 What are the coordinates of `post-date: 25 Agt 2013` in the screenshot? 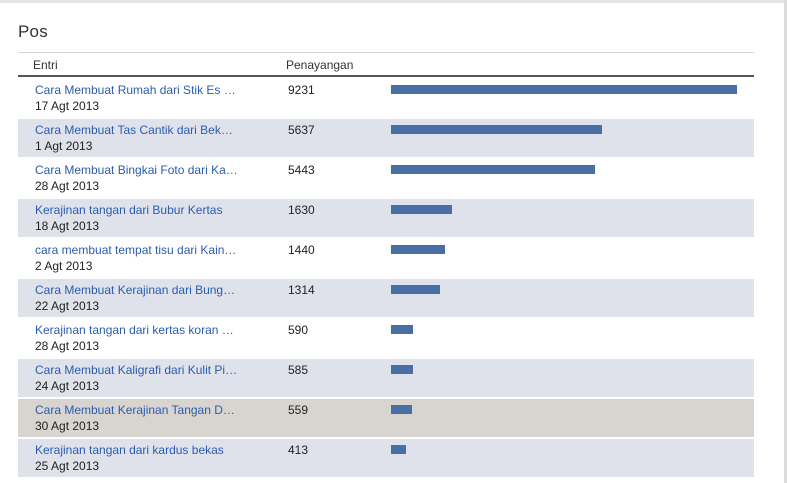 It's located at (67, 466).